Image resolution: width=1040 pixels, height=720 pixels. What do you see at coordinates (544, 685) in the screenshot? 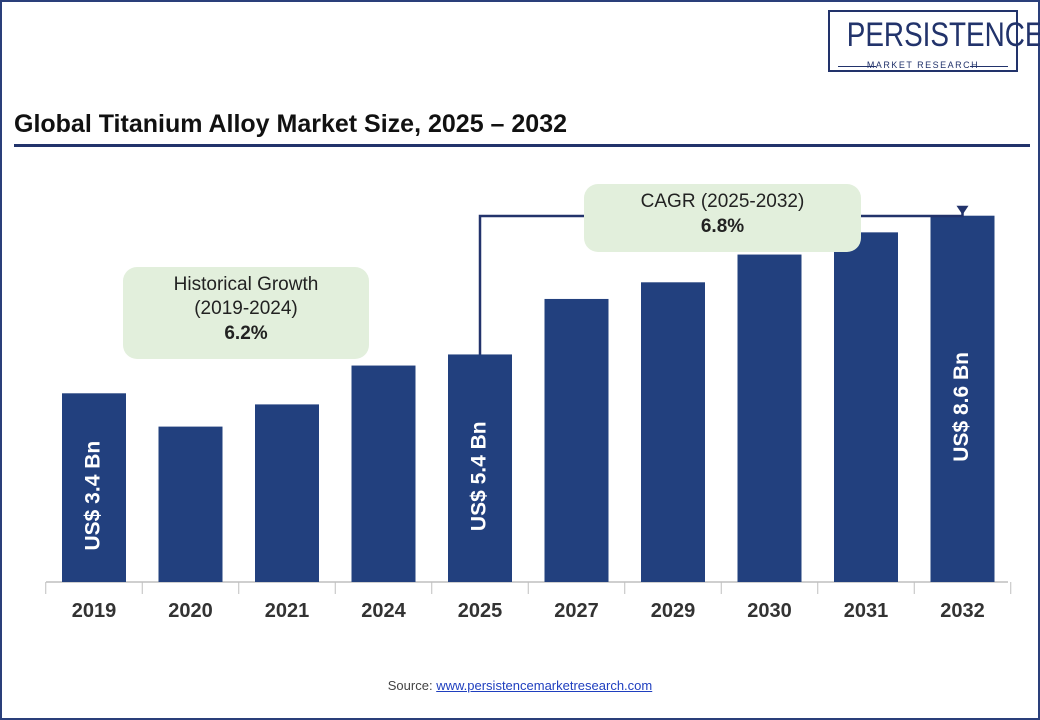
I see `source-link: www.persistencemarketresearch.com` at bounding box center [544, 685].